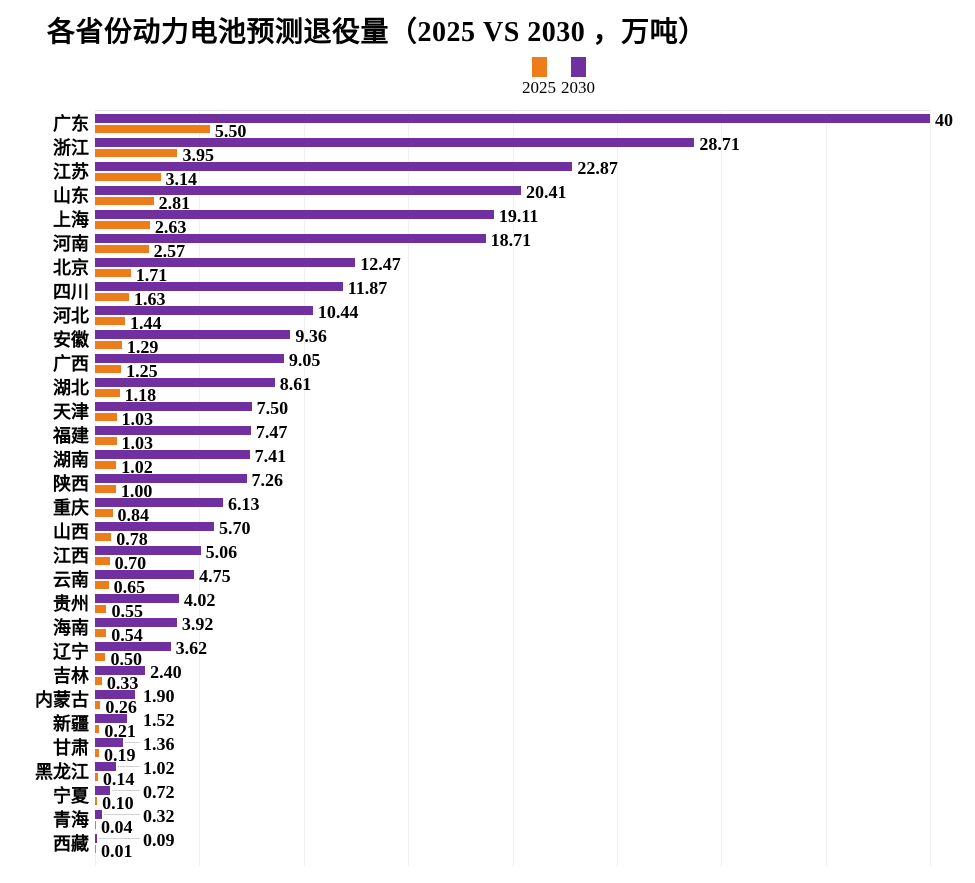 The image size is (975, 883). Describe the element at coordinates (487, 629) in the screenshot. I see `chart-row: 海南 3.92 0.54` at that location.